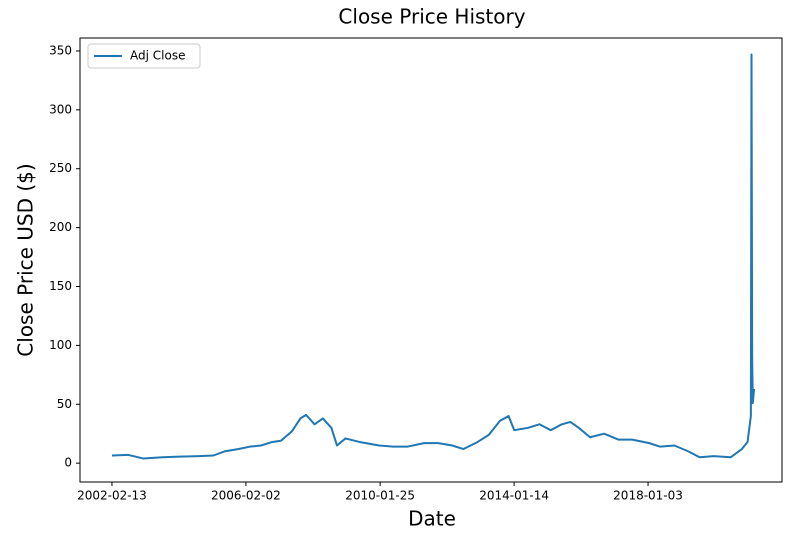 The image size is (788, 535). What do you see at coordinates (60, 50) in the screenshot?
I see `y-tick-label: 350` at bounding box center [60, 50].